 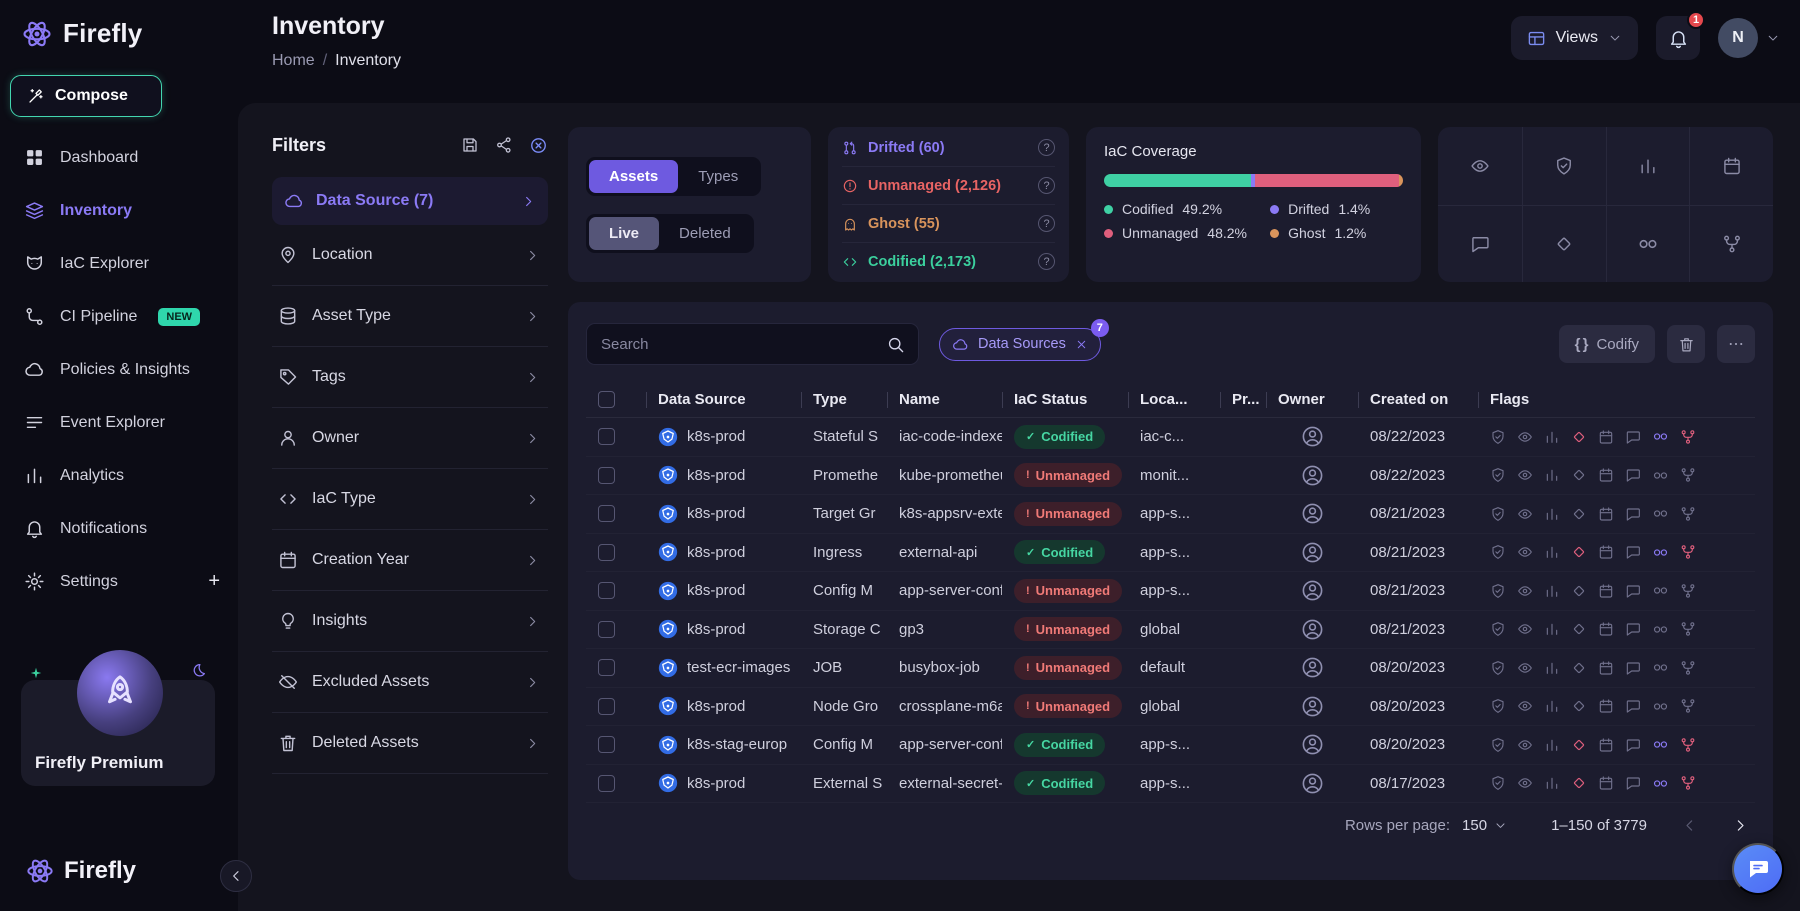 I want to click on compose-label: Compose, so click(x=91, y=95).